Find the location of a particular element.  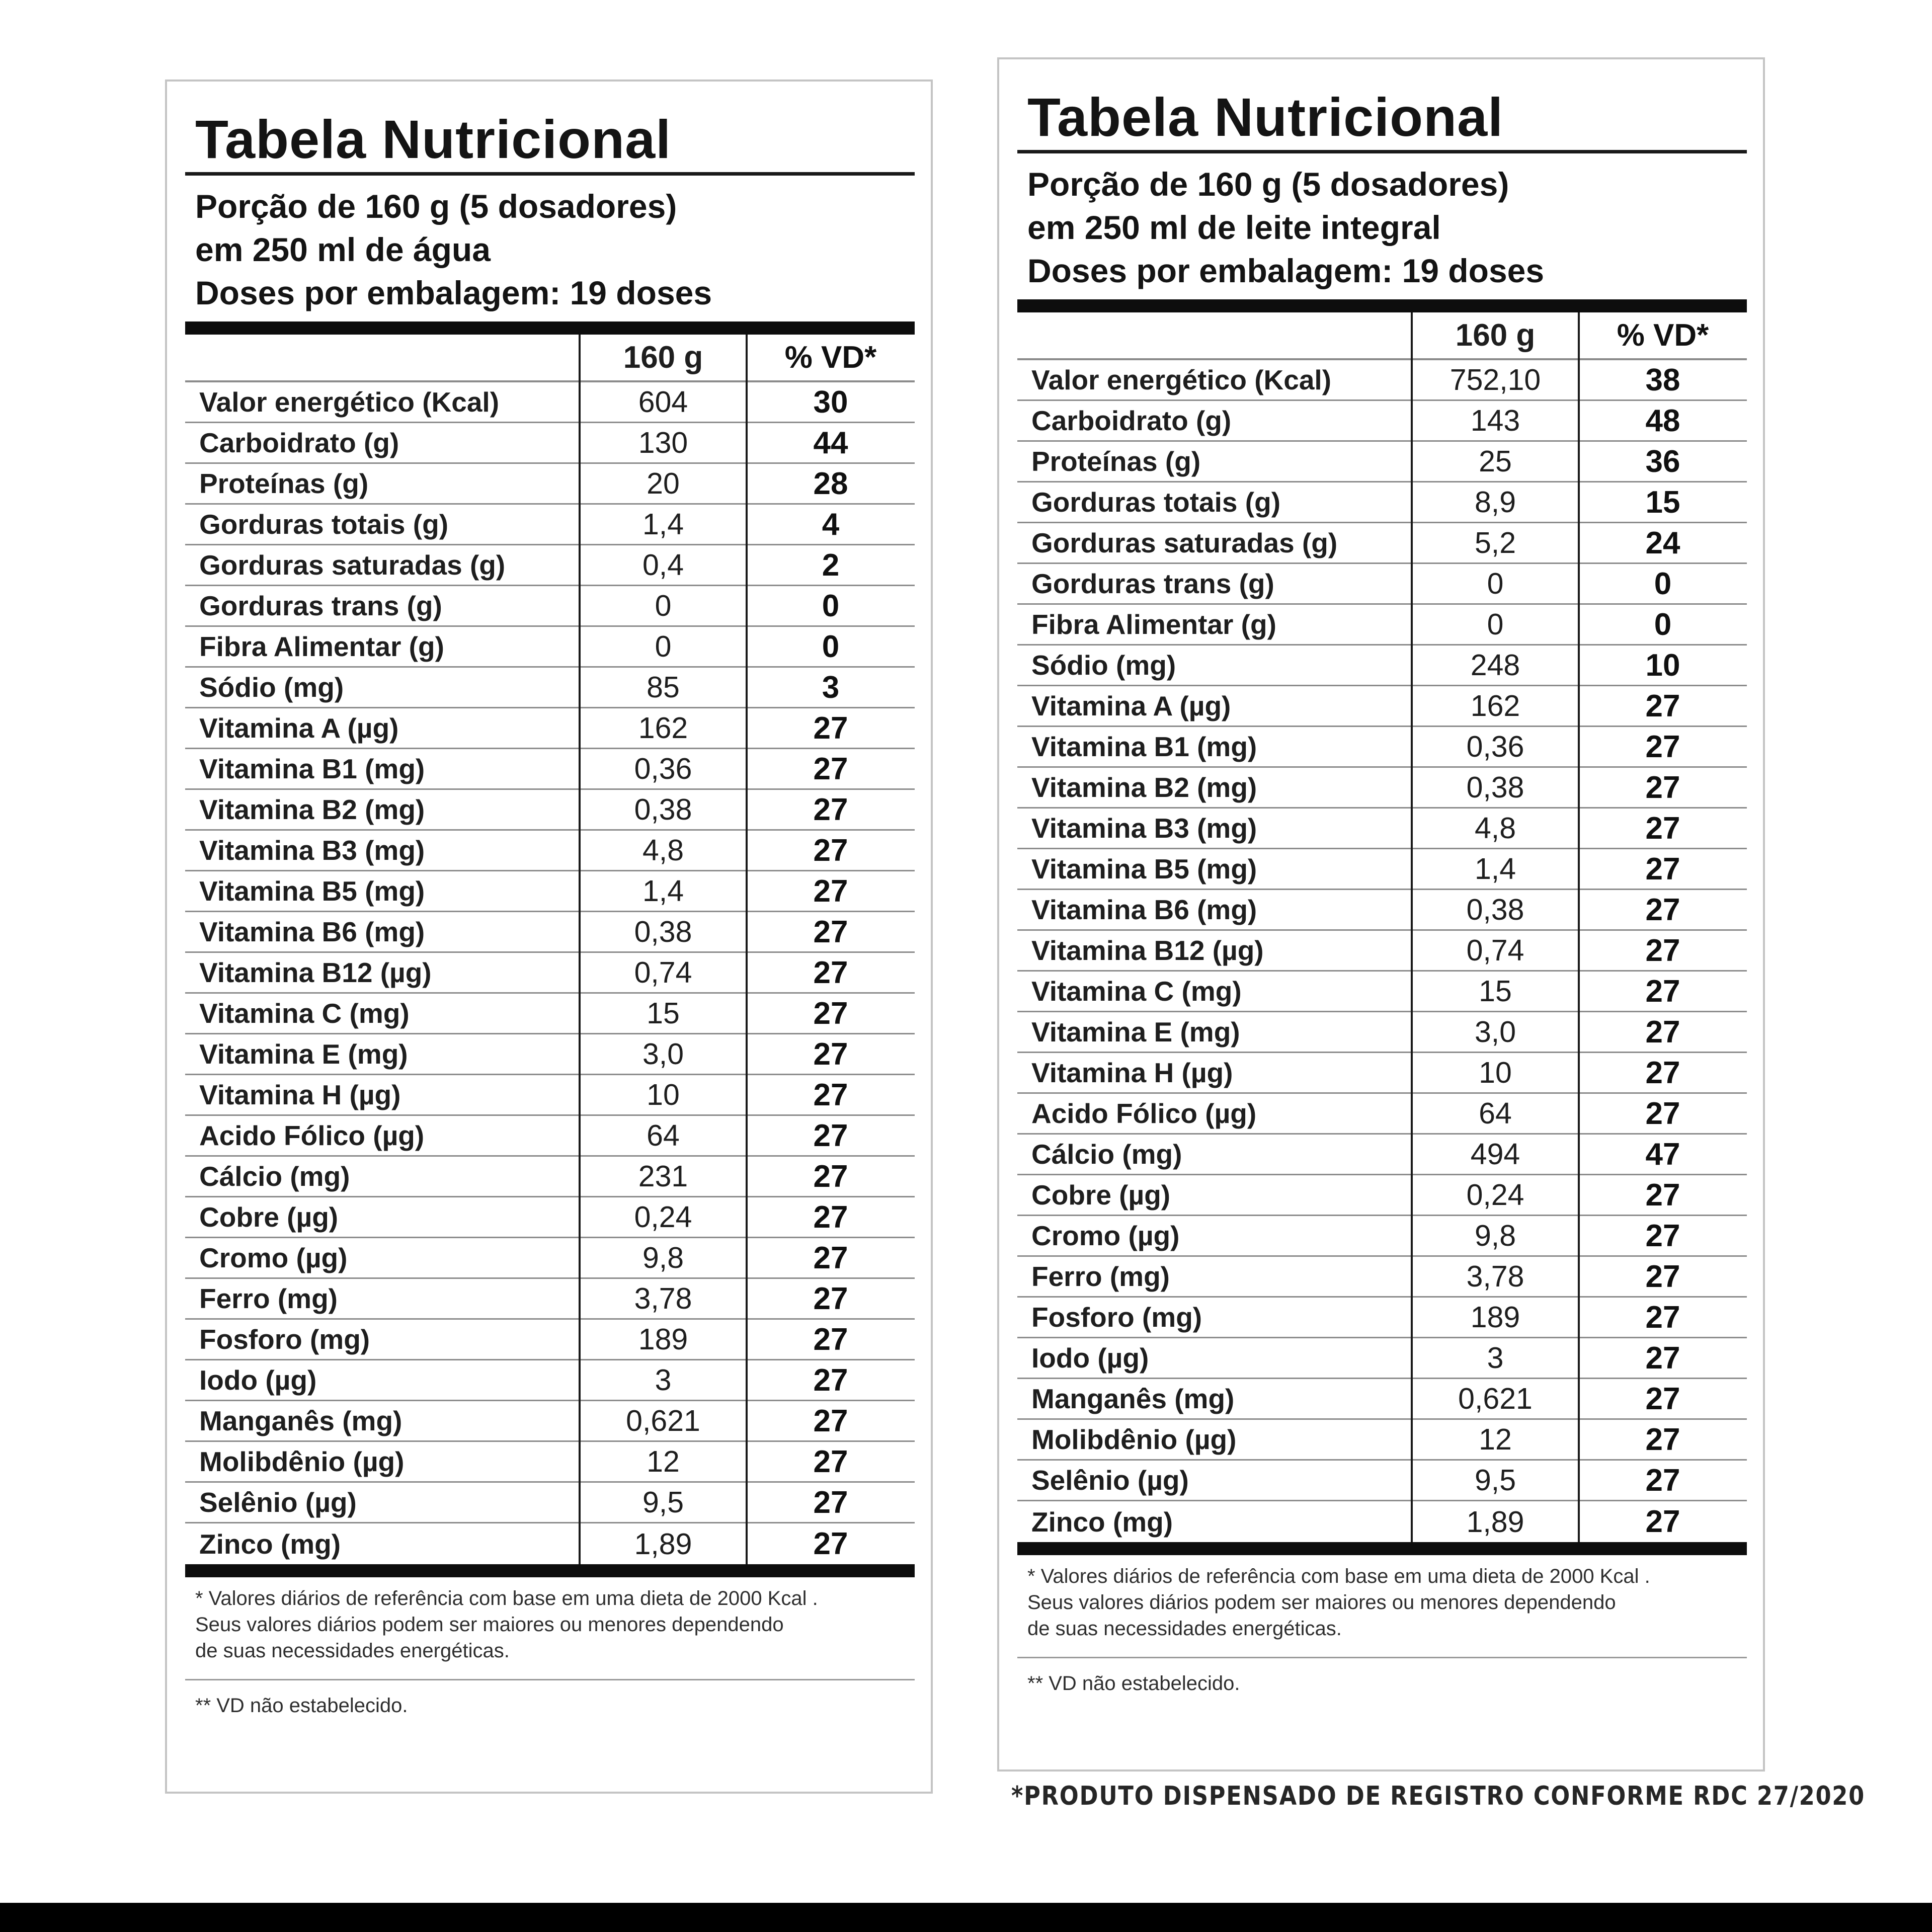

nutrient-name: Valor energético (Kcal) is located at coordinates (1182, 379).